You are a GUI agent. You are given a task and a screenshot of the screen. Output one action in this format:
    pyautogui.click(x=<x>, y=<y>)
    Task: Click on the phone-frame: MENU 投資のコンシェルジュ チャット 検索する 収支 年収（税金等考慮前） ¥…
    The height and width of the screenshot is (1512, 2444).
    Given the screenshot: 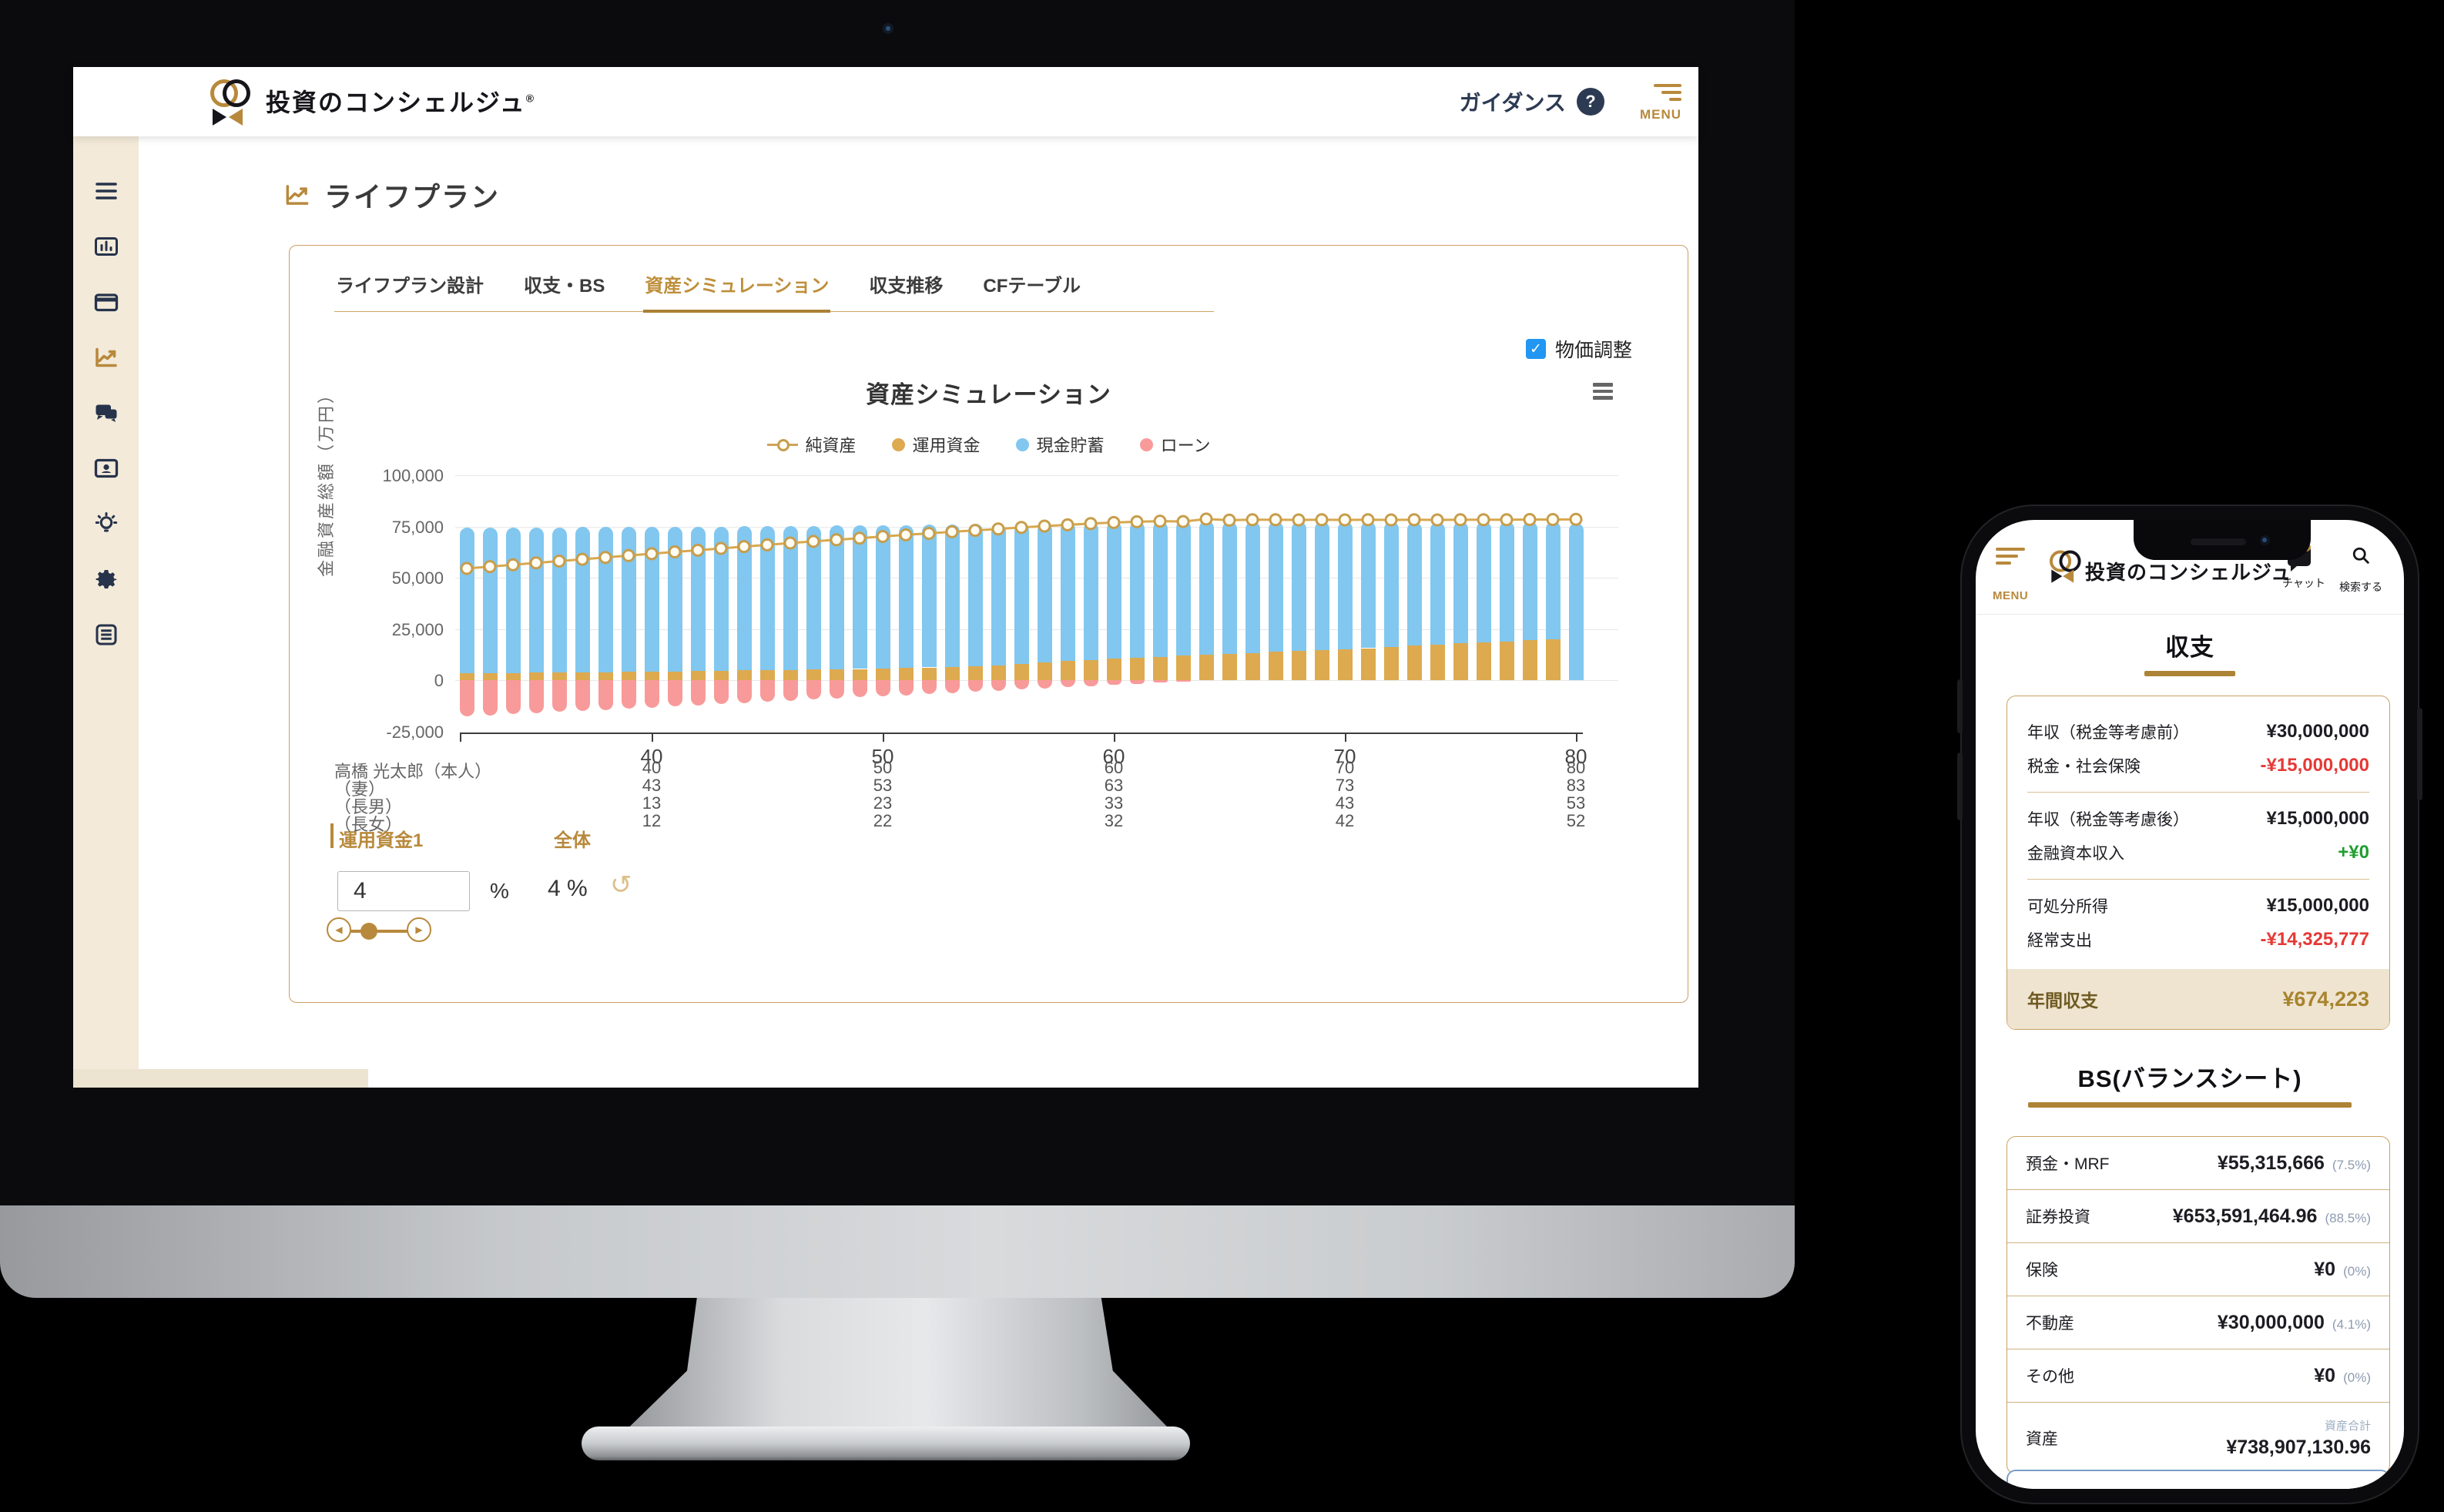 What is the action you would take?
    pyautogui.click(x=2189, y=1005)
    